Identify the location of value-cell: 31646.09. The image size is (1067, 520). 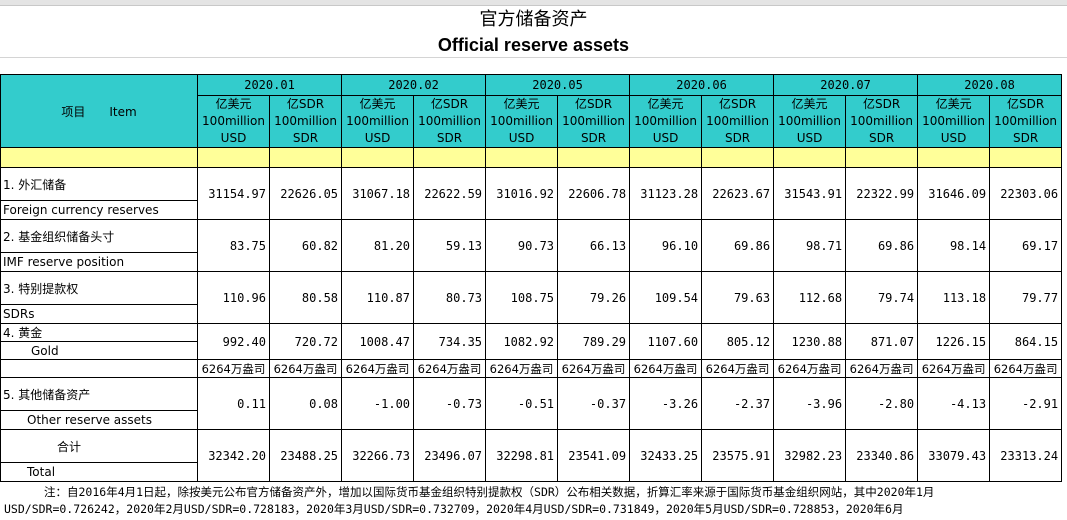
(954, 193).